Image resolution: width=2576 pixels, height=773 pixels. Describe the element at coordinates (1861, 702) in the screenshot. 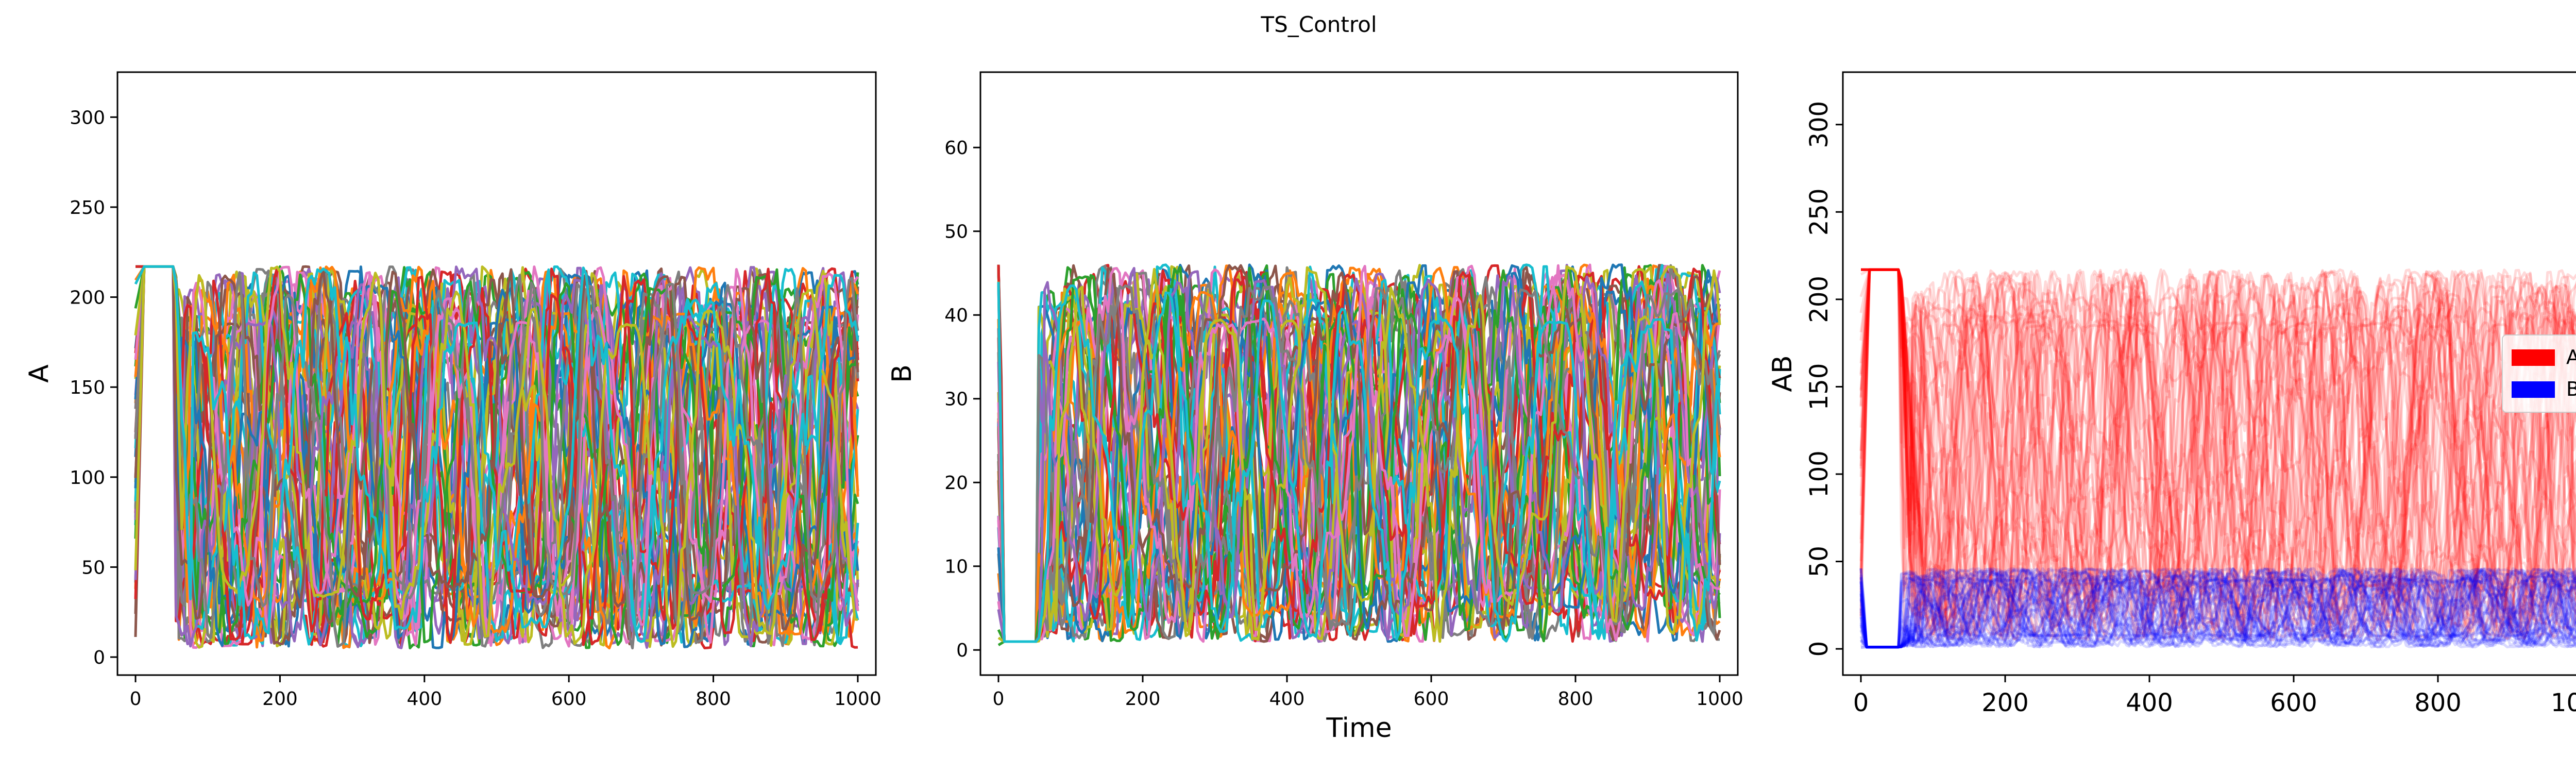

I see `x-tick-label: 0` at that location.